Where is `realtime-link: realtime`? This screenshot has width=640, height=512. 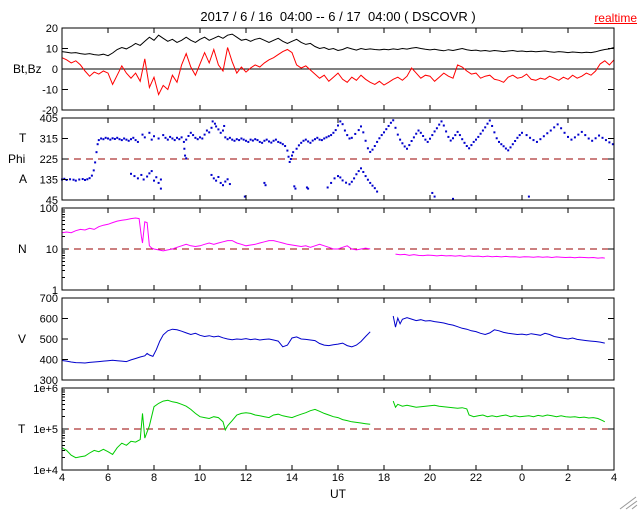 realtime-link: realtime is located at coordinates (615, 18).